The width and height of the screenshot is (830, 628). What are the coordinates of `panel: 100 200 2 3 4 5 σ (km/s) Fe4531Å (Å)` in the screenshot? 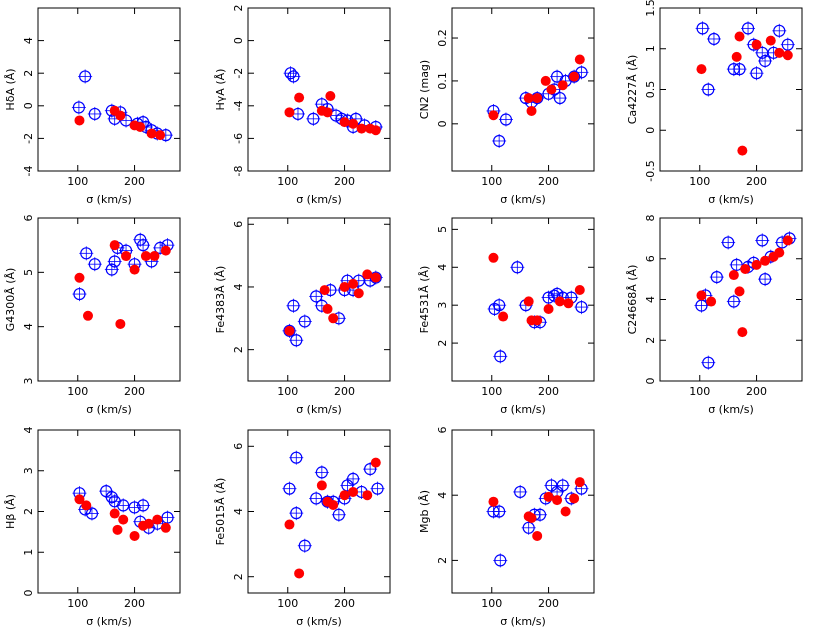 It's located at (506, 316).